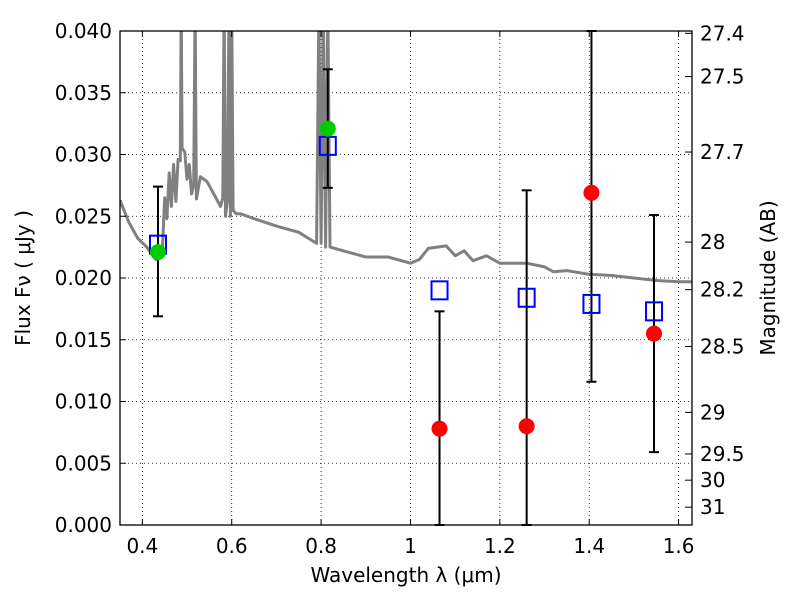 The width and height of the screenshot is (800, 600). Describe the element at coordinates (83, 340) in the screenshot. I see `y-tick-label: 0.015` at that location.